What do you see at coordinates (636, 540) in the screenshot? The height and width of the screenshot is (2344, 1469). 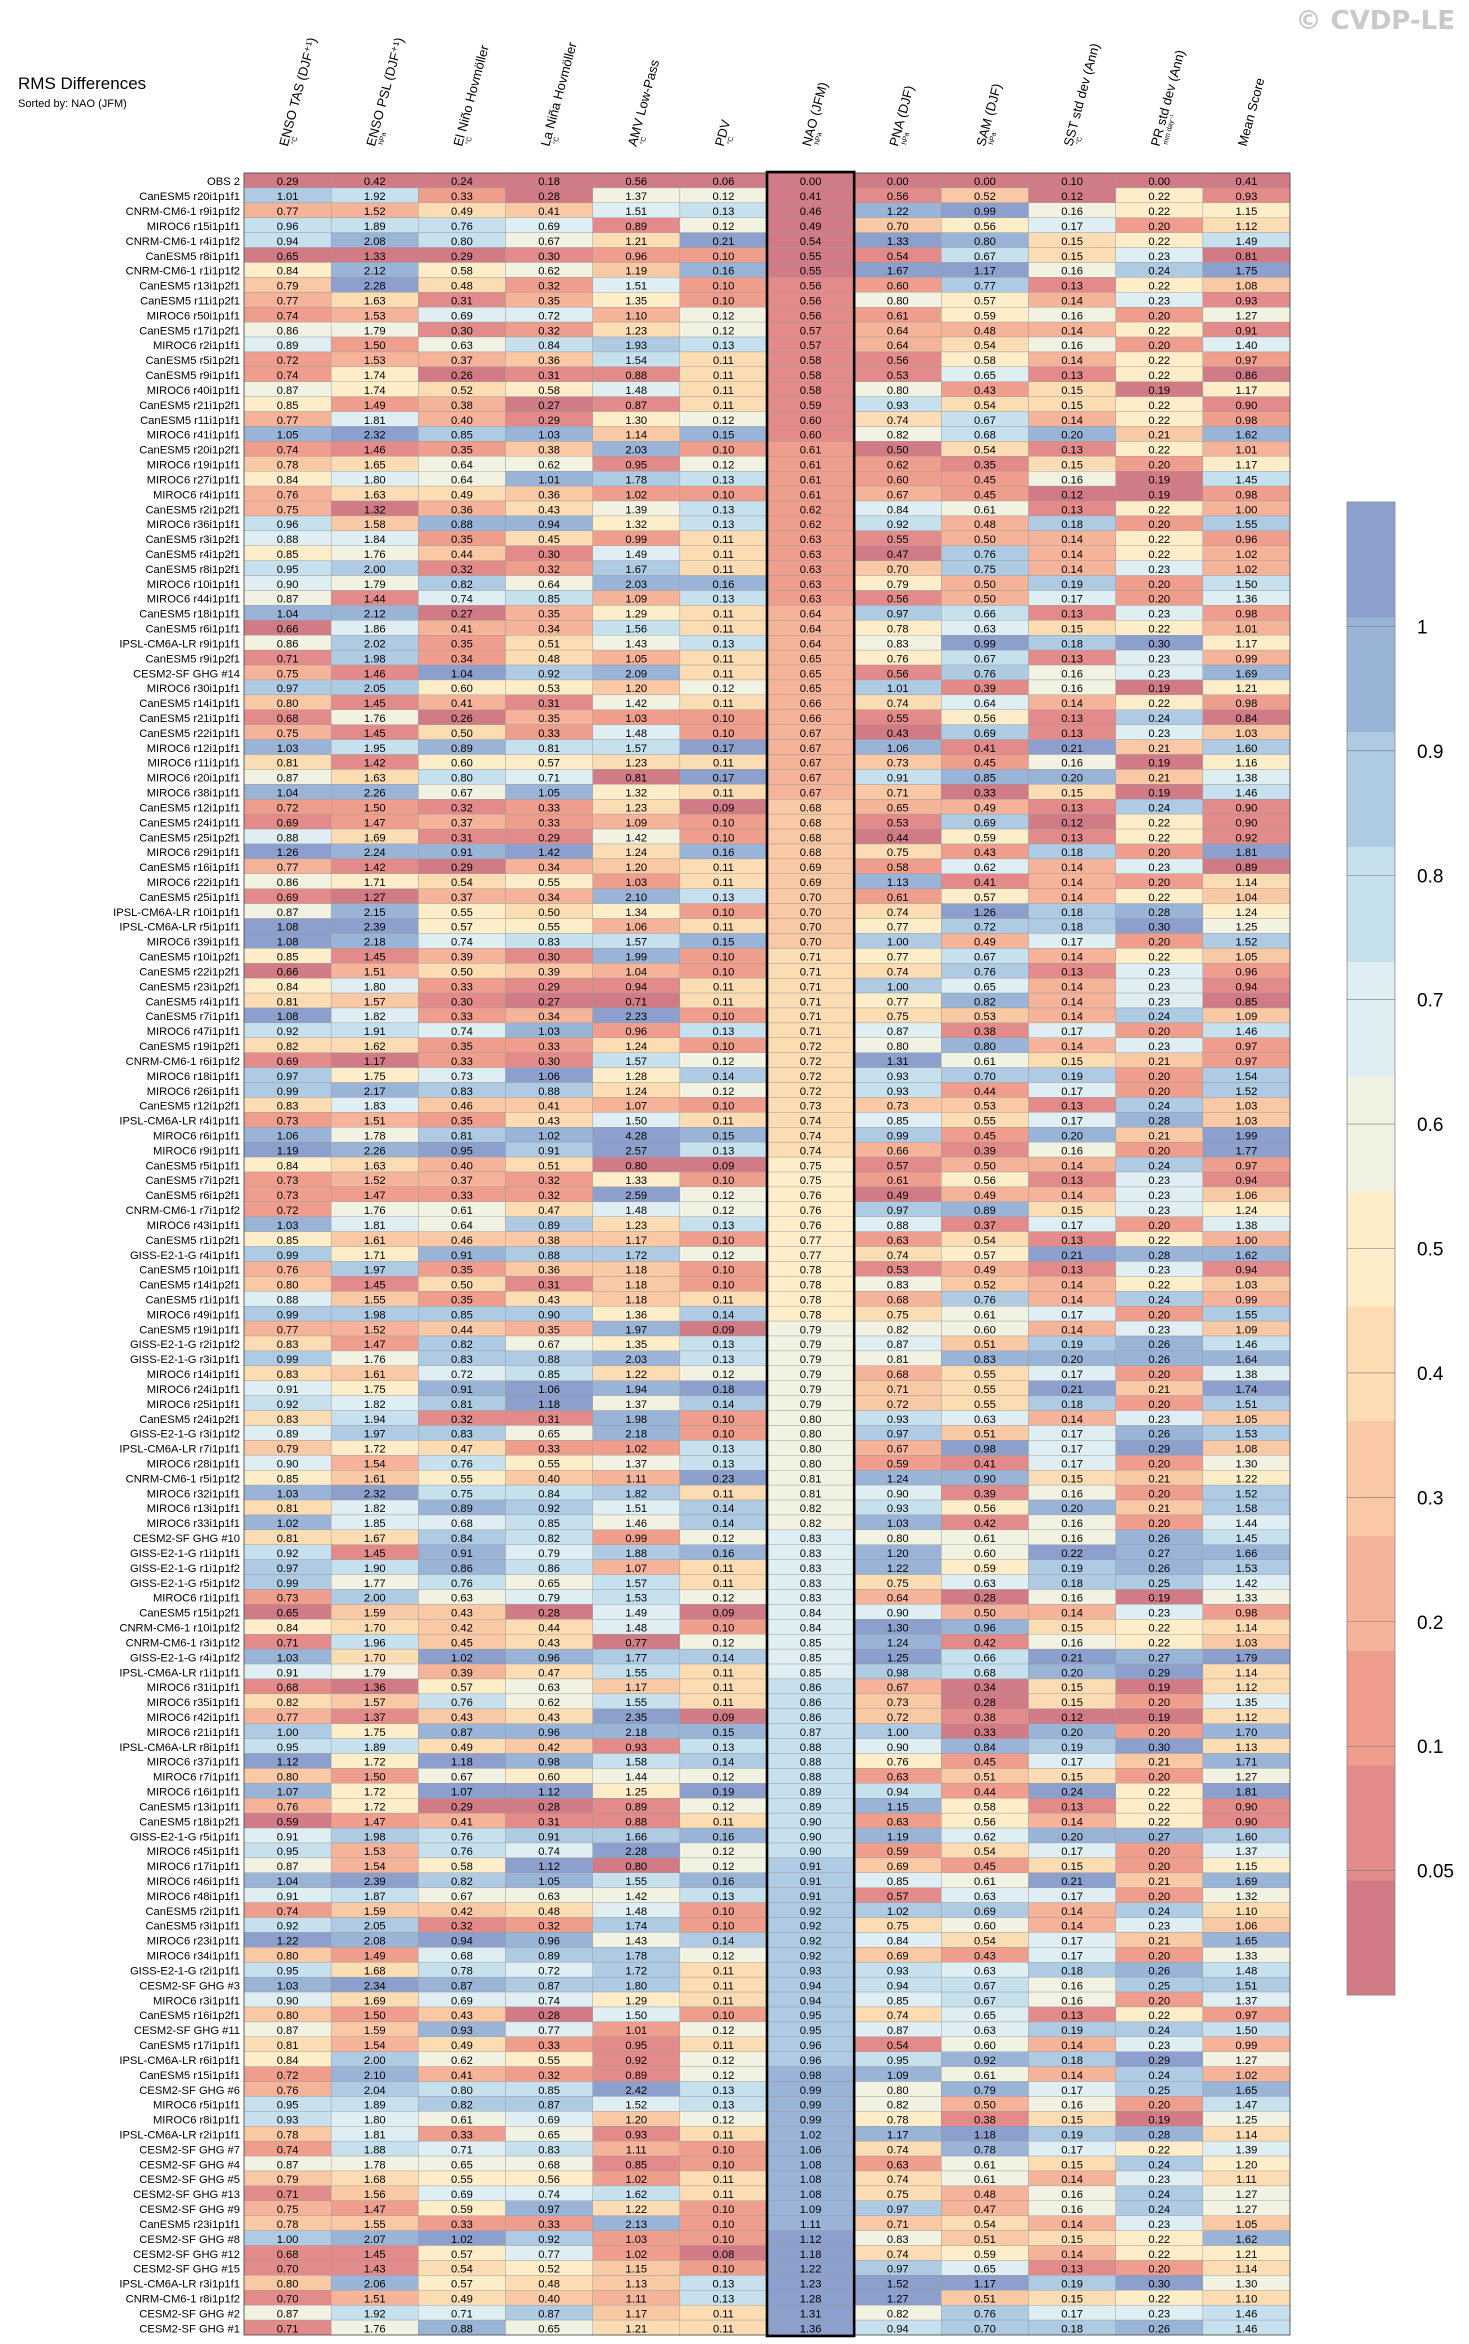 I see `cell-value: 0.99` at bounding box center [636, 540].